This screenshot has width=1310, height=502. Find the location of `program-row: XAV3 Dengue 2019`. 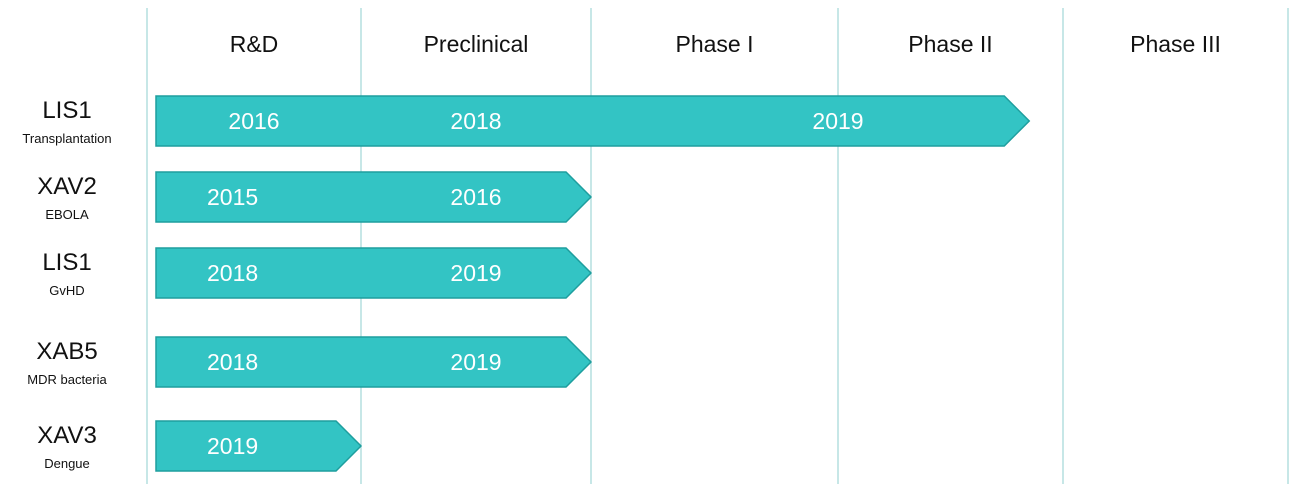

program-row: XAV3 Dengue 2019 is located at coordinates (200, 446).